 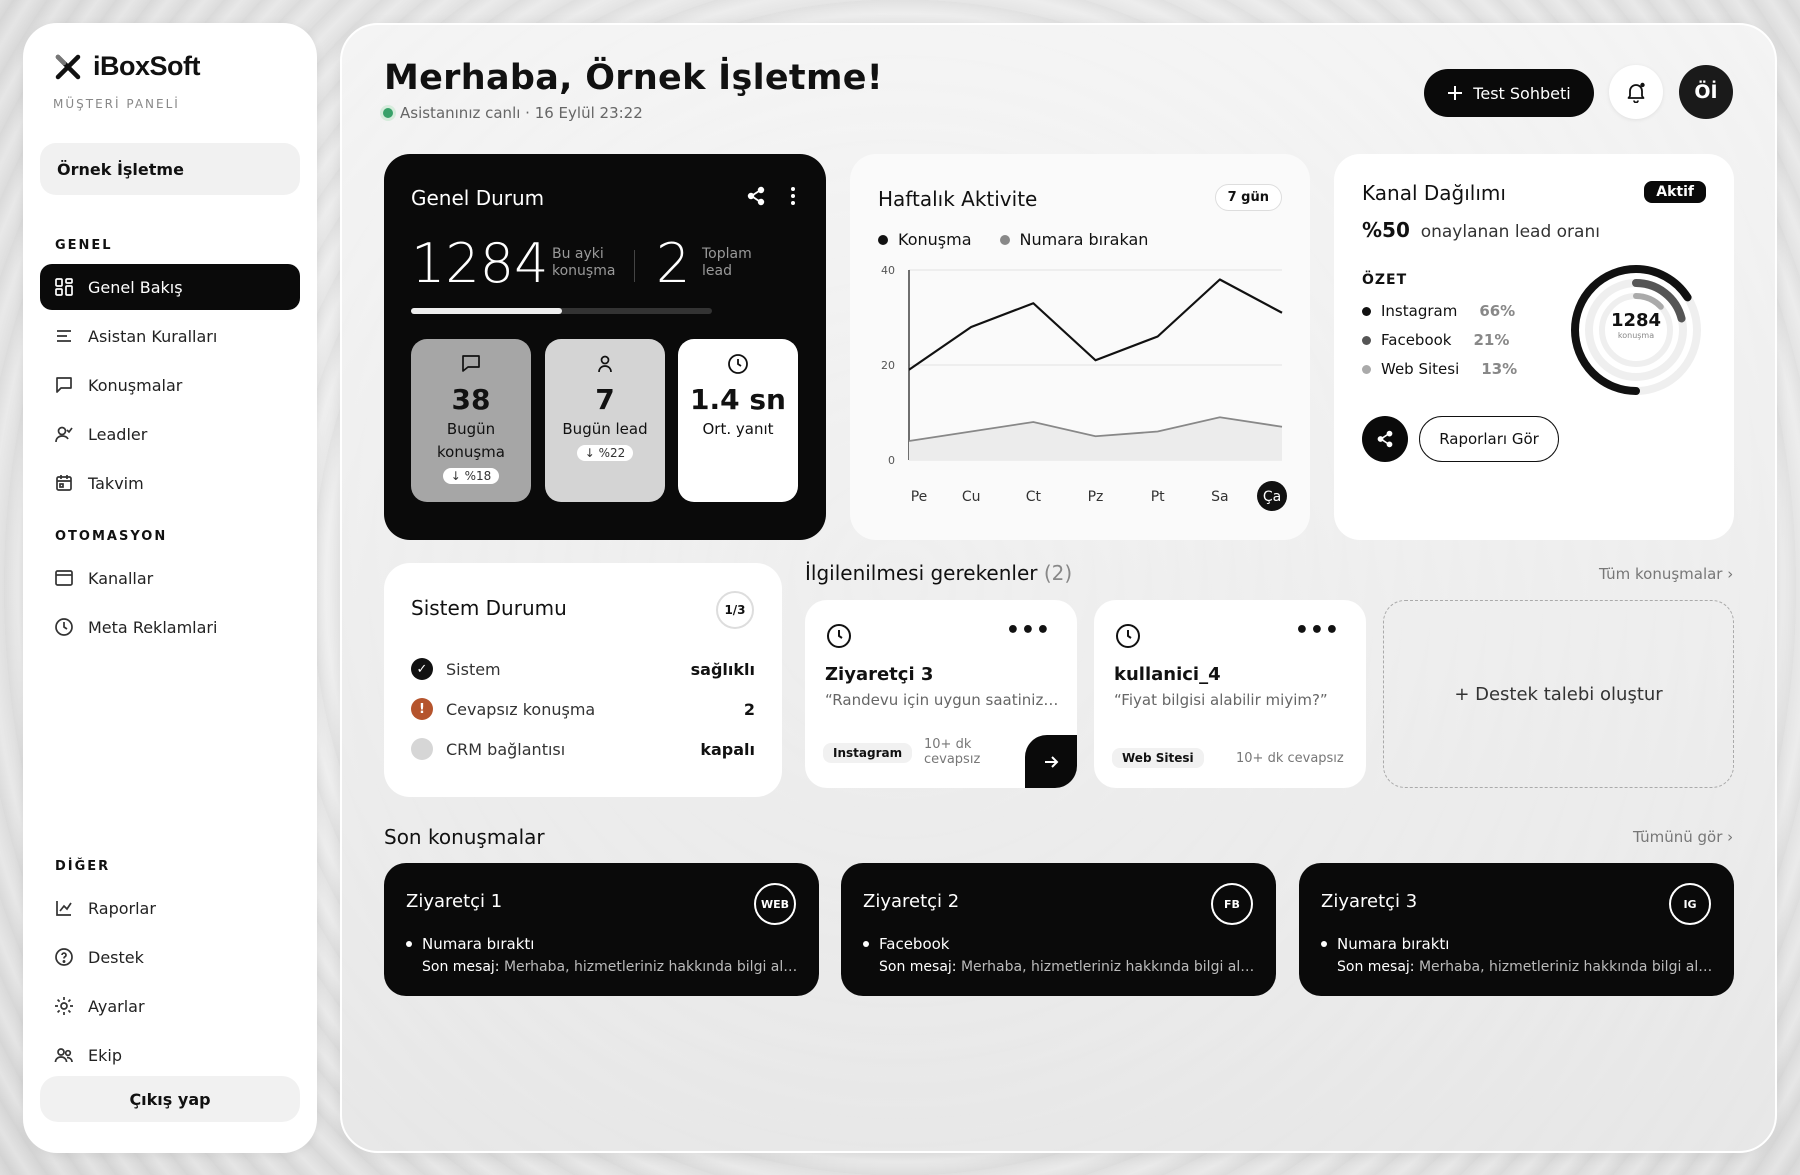 What do you see at coordinates (170, 169) in the screenshot?
I see `business-selector: Örnek İşletme` at bounding box center [170, 169].